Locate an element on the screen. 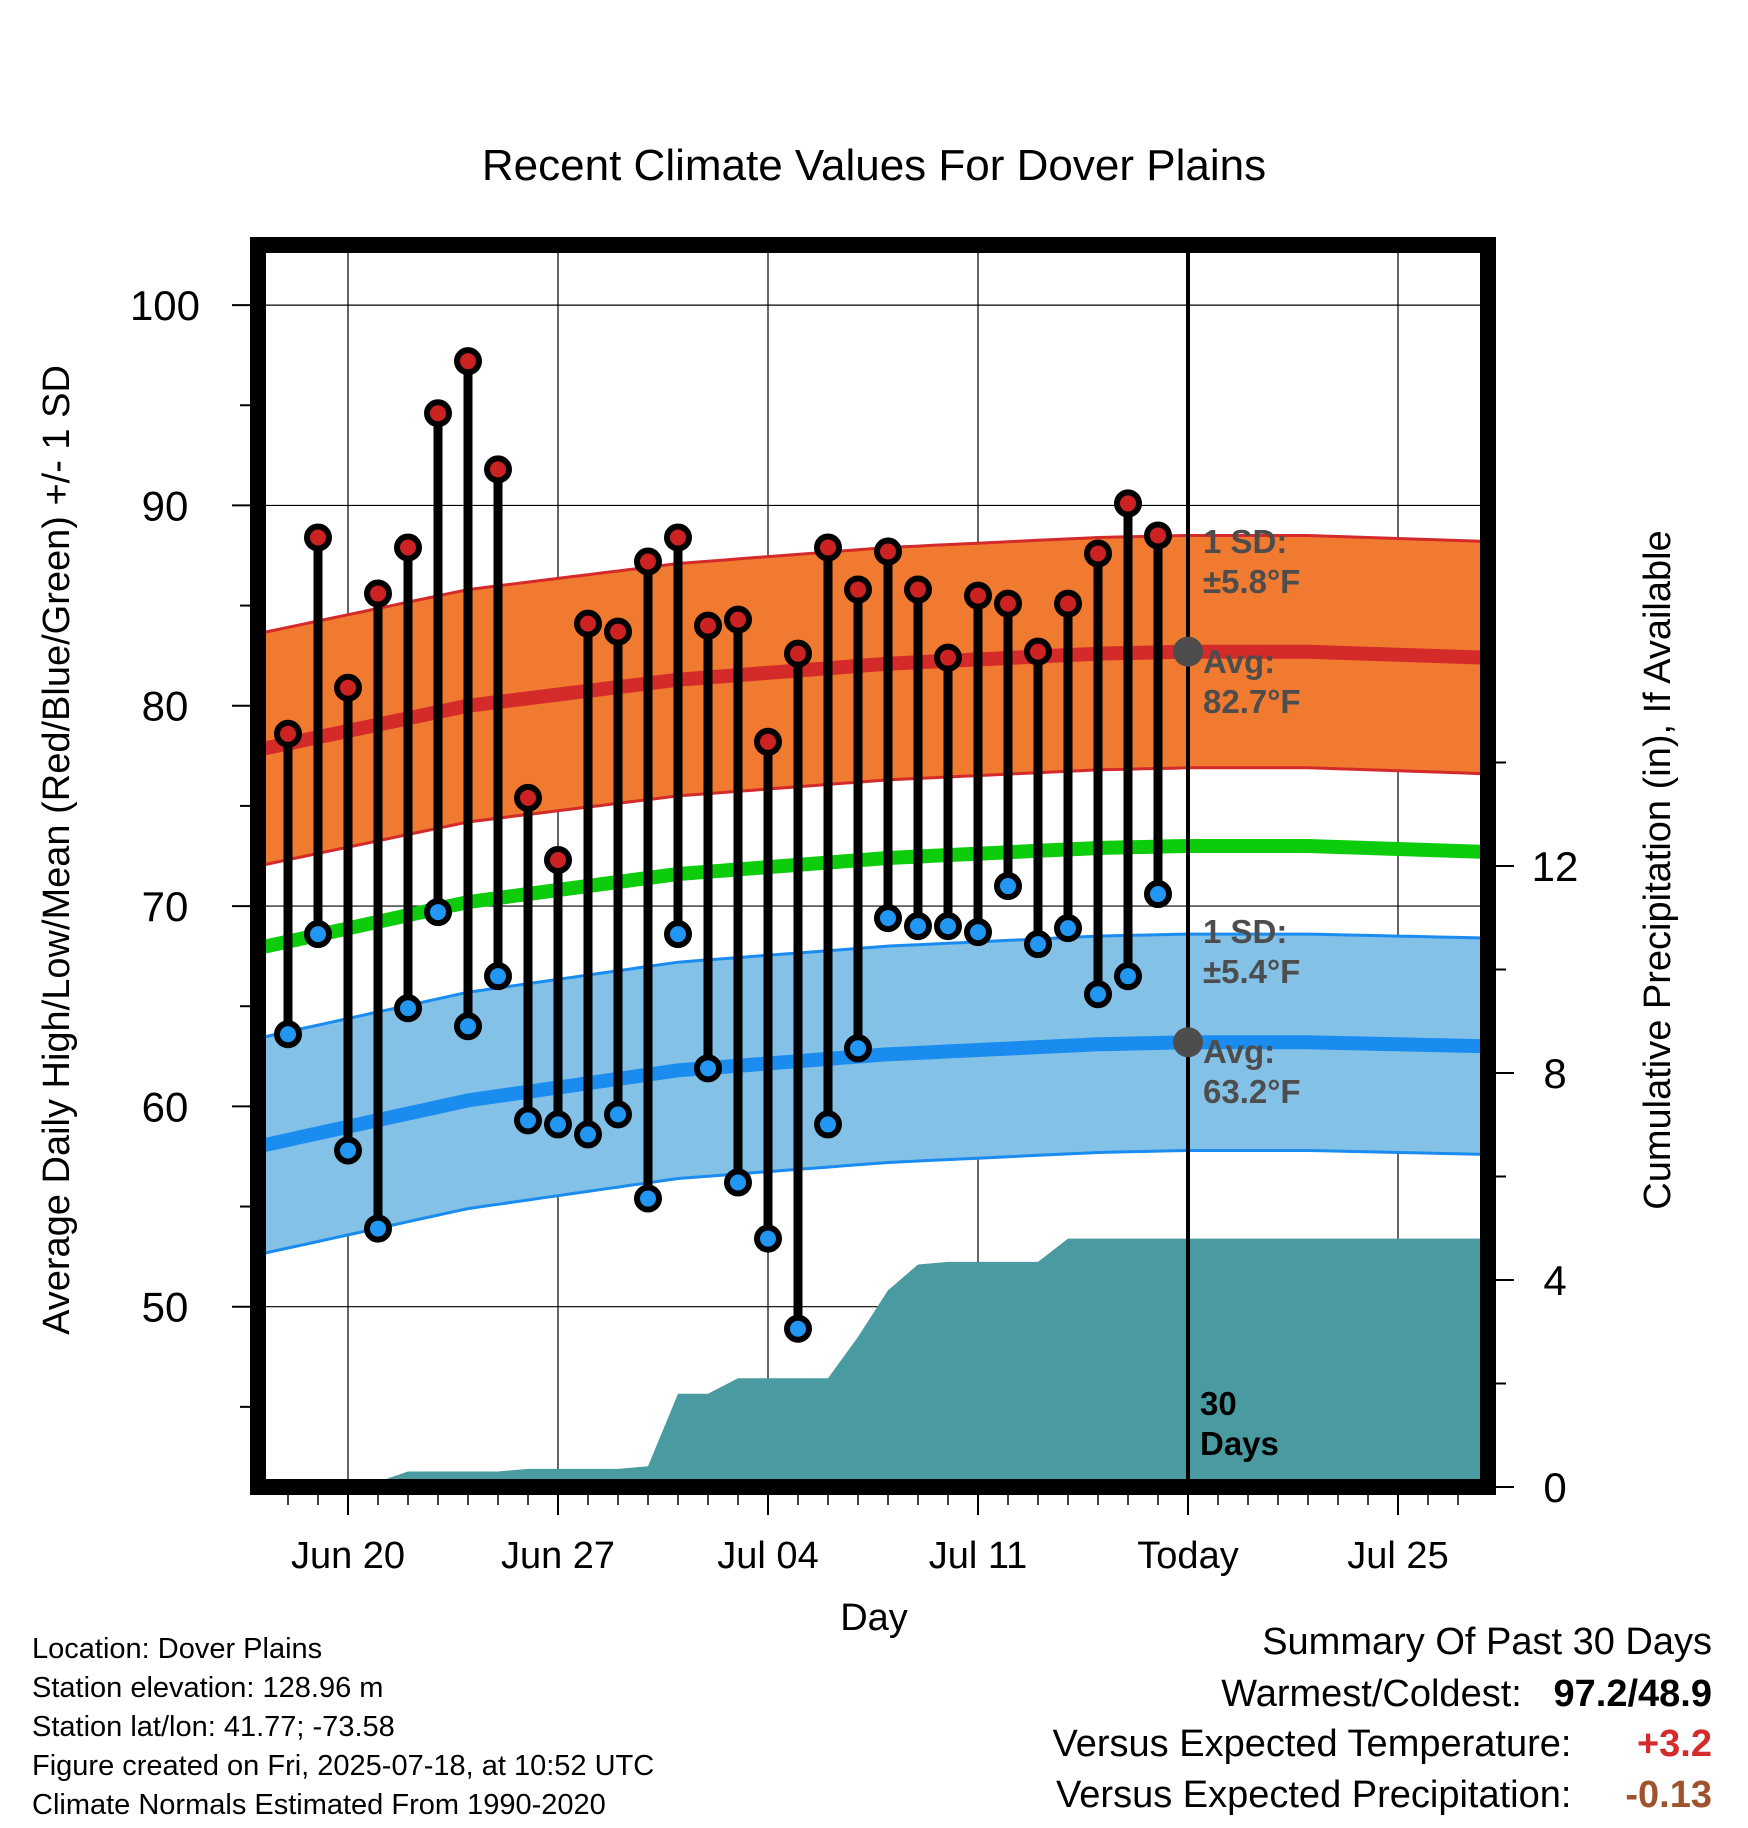 The image size is (1748, 1828). summary-precip-value: -0.13 is located at coordinates (1668, 1795).